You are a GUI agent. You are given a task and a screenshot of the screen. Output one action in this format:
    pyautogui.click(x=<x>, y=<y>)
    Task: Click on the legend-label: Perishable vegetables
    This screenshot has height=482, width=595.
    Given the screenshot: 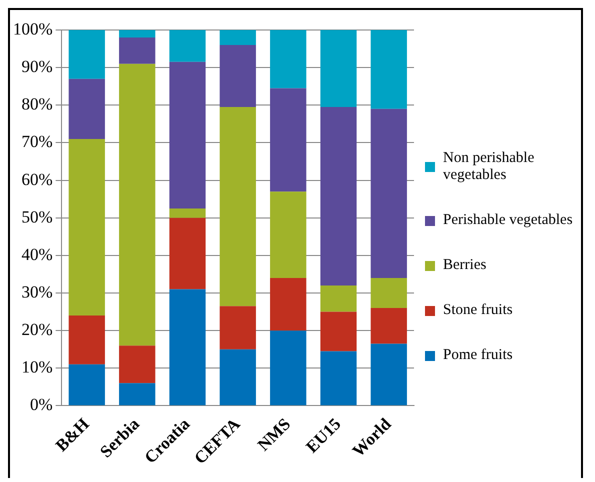 What is the action you would take?
    pyautogui.click(x=508, y=220)
    